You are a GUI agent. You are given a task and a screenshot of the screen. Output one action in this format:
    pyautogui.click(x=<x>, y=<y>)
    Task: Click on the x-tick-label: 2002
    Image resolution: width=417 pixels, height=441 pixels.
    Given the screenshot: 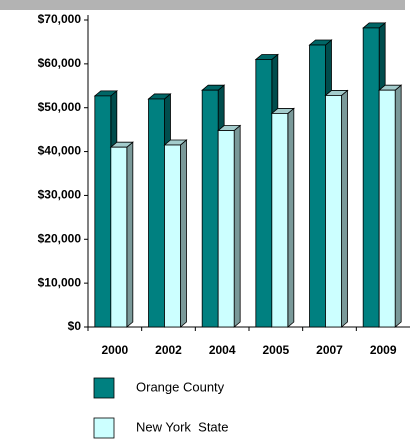 What is the action you would take?
    pyautogui.click(x=168, y=350)
    